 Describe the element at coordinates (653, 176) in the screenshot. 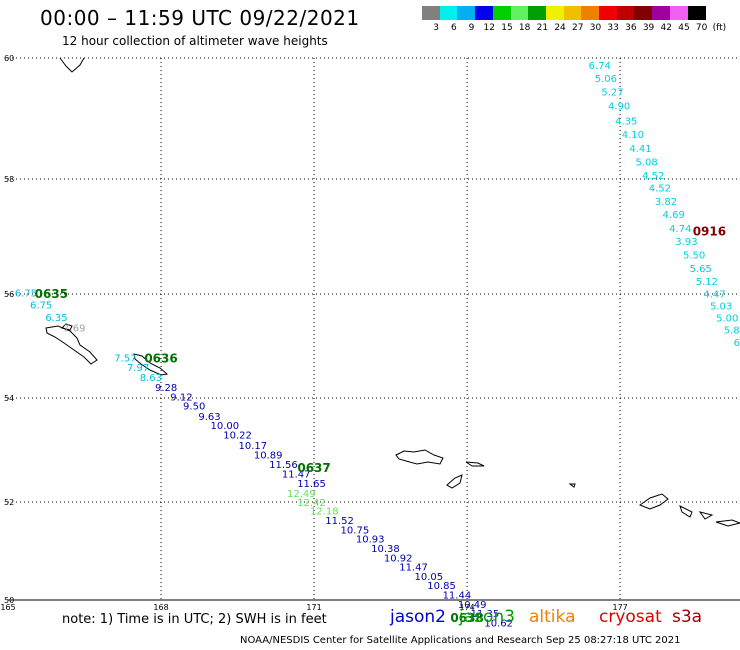

I see `wave-height-value: 4.52` at that location.